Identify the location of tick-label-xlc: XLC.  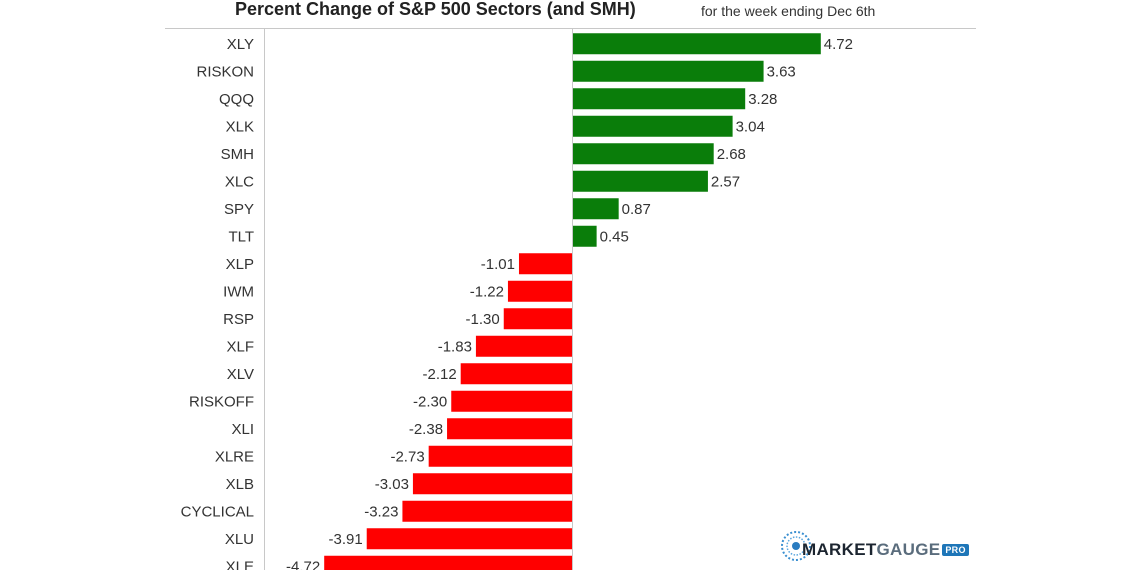
(239, 181).